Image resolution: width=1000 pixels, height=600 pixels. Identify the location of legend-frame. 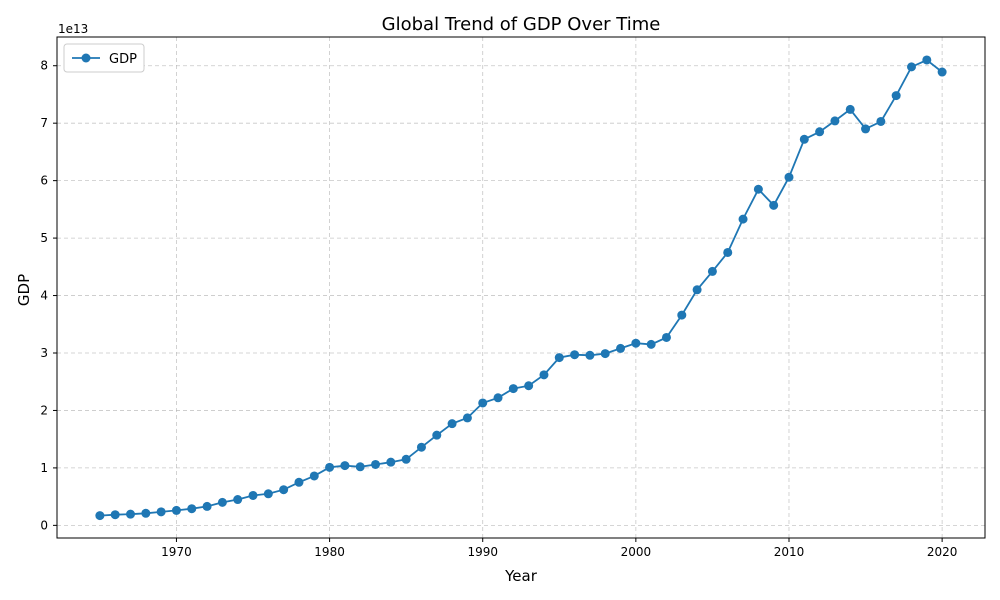
(104, 58).